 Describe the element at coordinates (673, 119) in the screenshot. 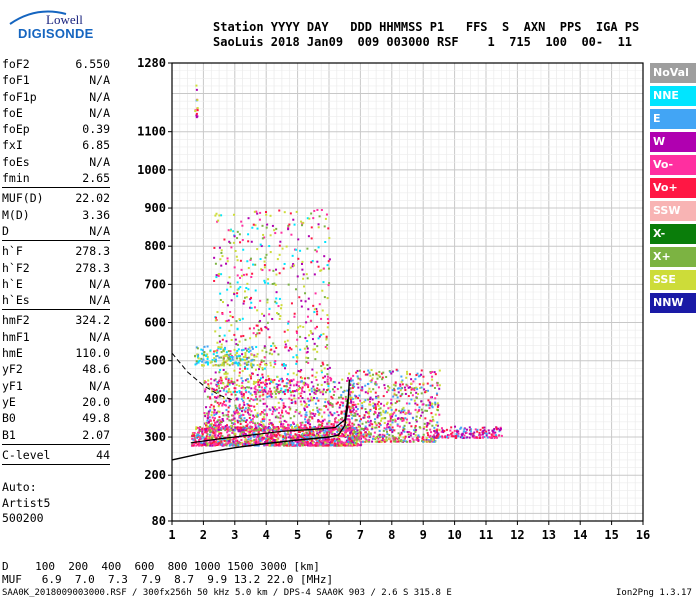

I see `legend-entry: E` at that location.